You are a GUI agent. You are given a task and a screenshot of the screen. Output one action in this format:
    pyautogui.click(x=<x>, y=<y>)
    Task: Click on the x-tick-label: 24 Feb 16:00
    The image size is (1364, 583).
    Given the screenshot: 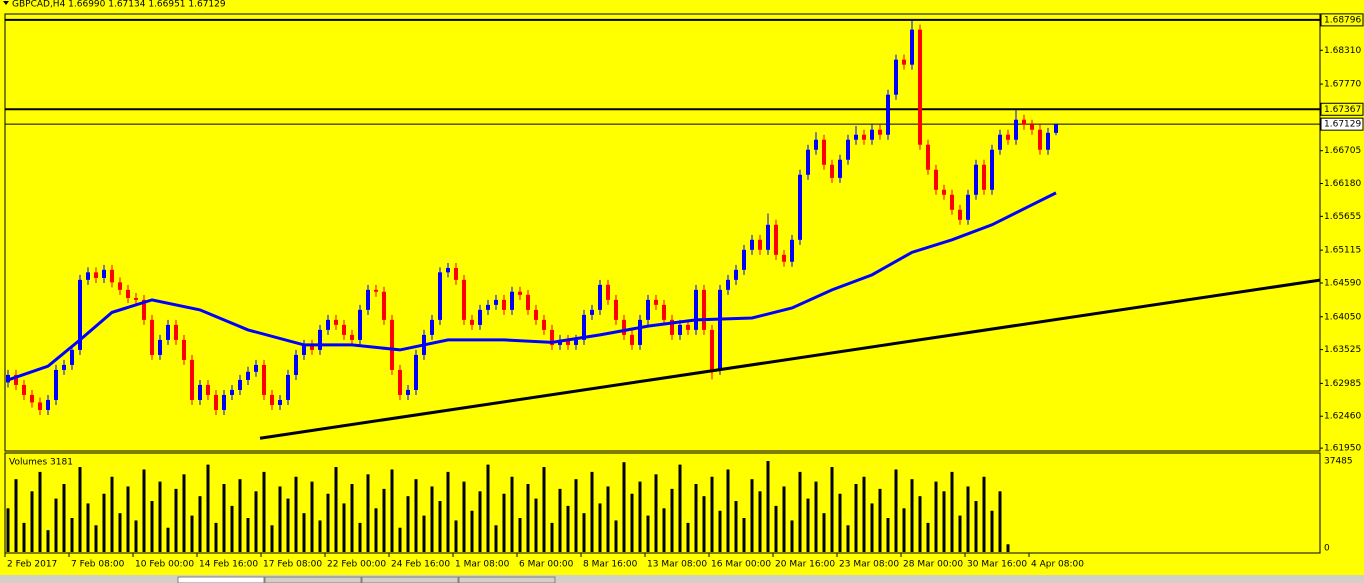 What is the action you would take?
    pyautogui.click(x=420, y=565)
    